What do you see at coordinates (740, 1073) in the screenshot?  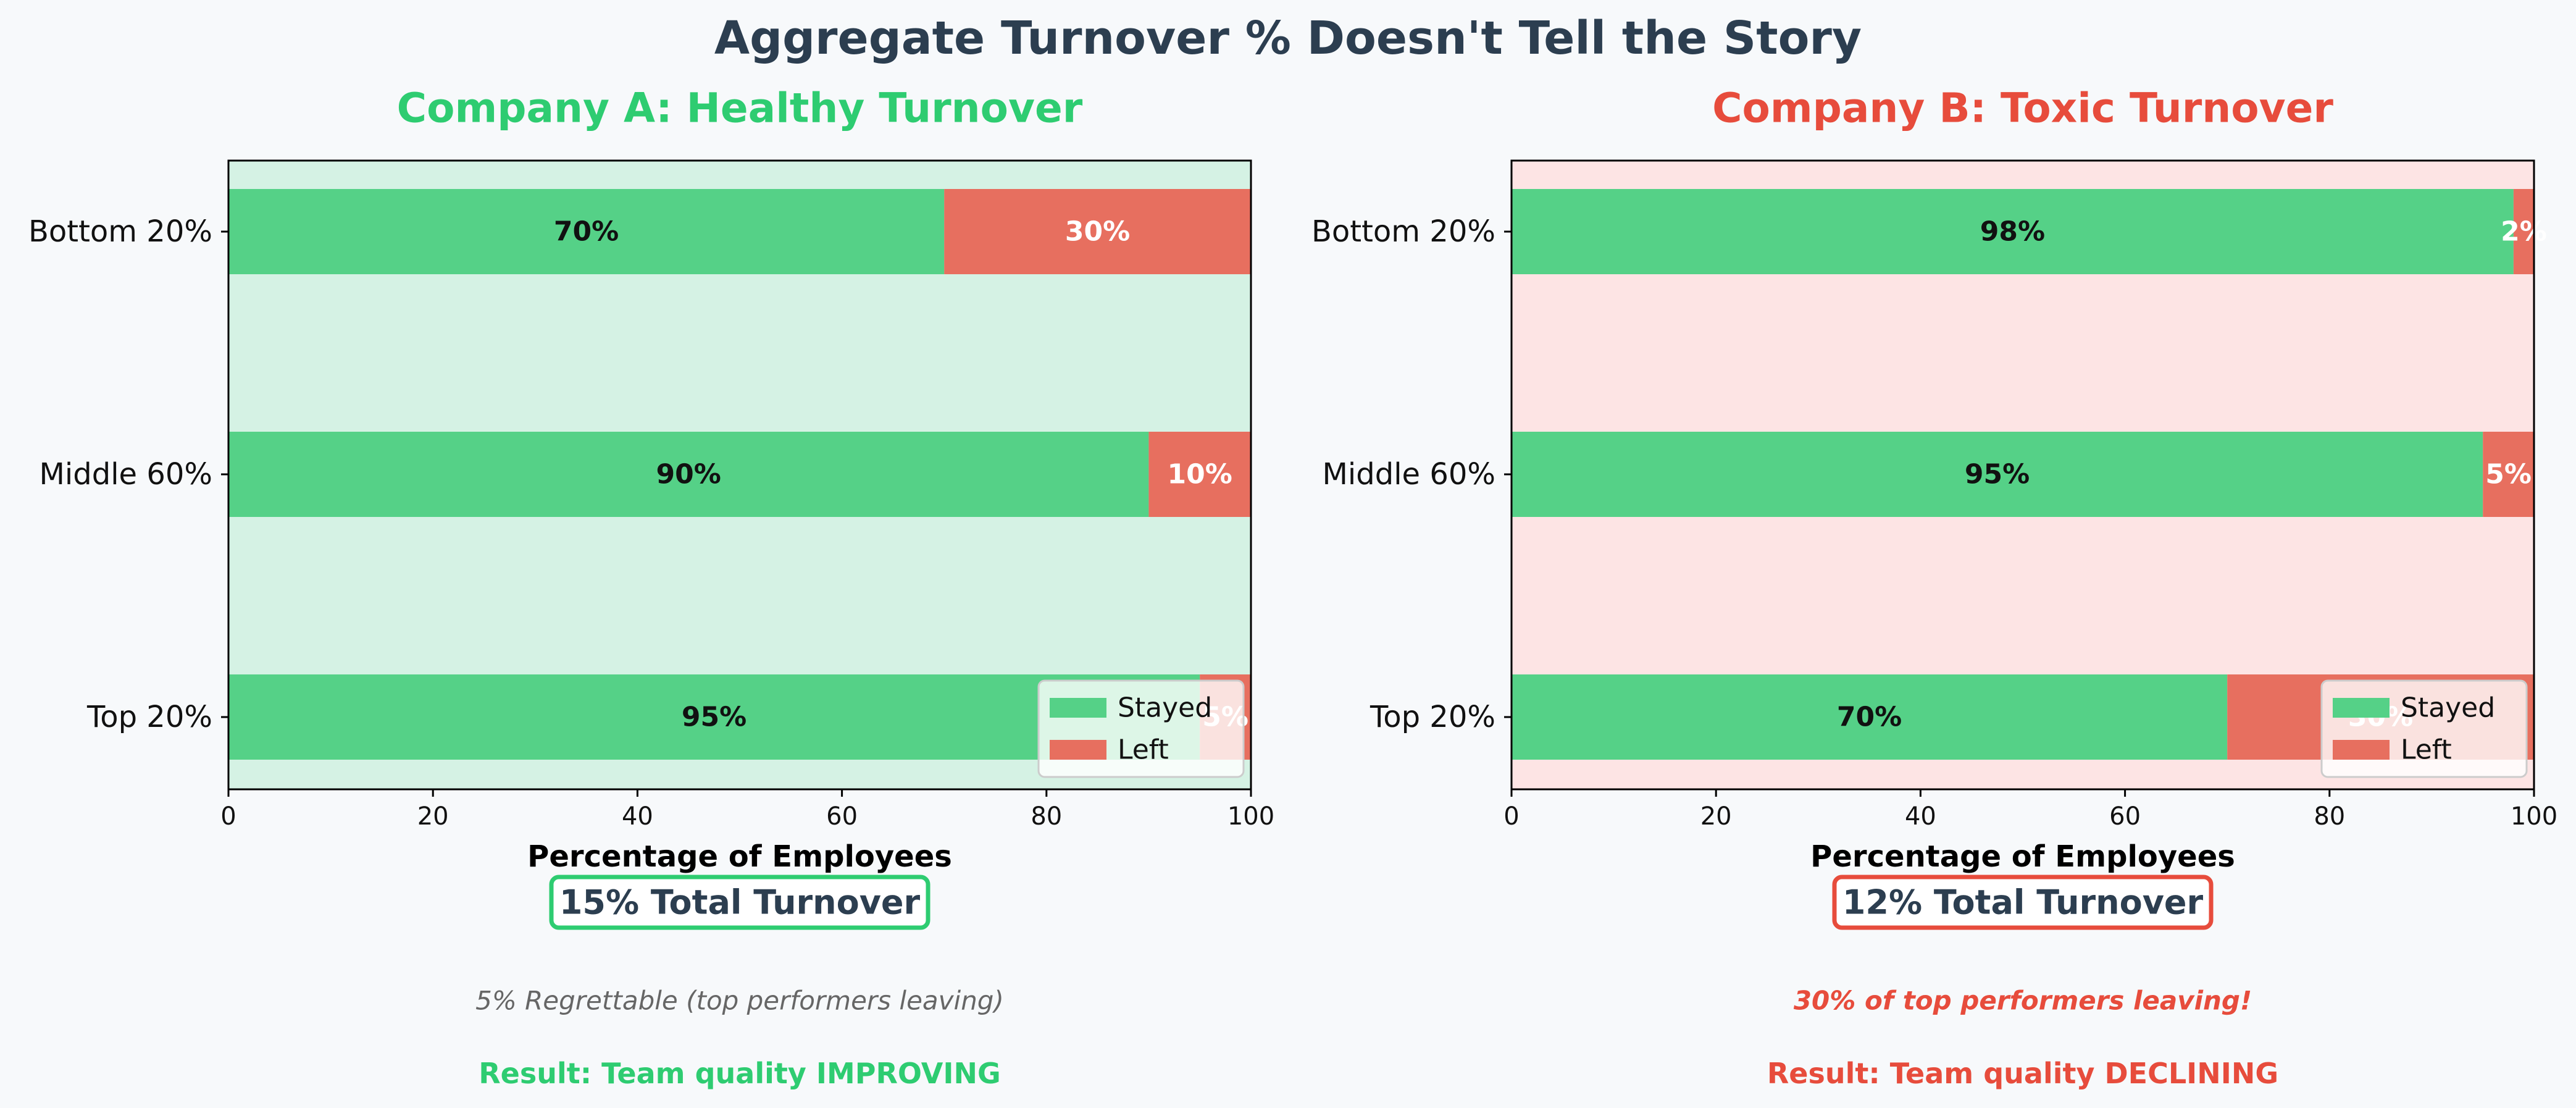 I see `result-text: Result: Team quality IMPROVING` at bounding box center [740, 1073].